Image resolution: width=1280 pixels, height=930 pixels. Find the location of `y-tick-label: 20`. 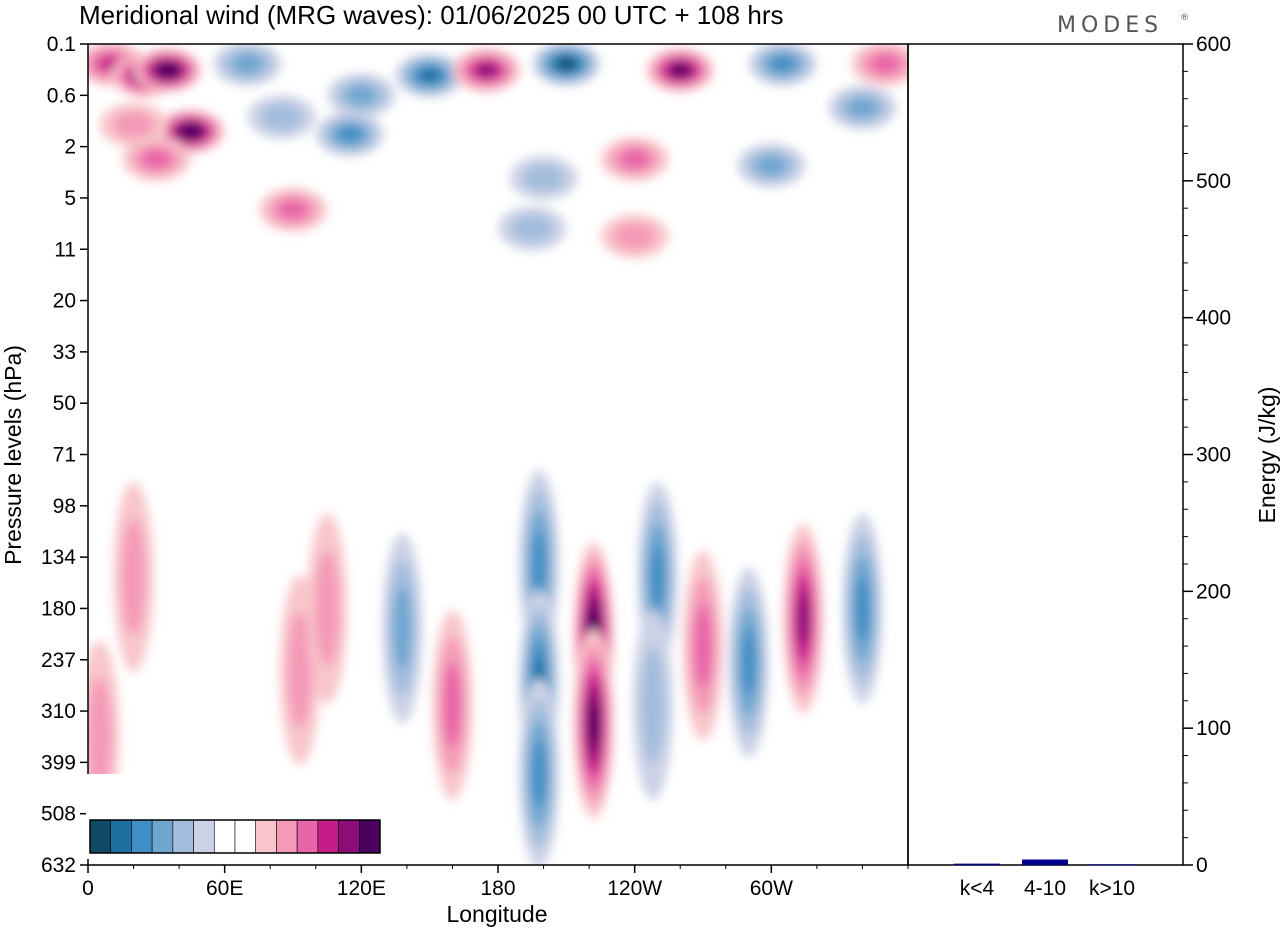

y-tick-label: 20 is located at coordinates (64, 301).